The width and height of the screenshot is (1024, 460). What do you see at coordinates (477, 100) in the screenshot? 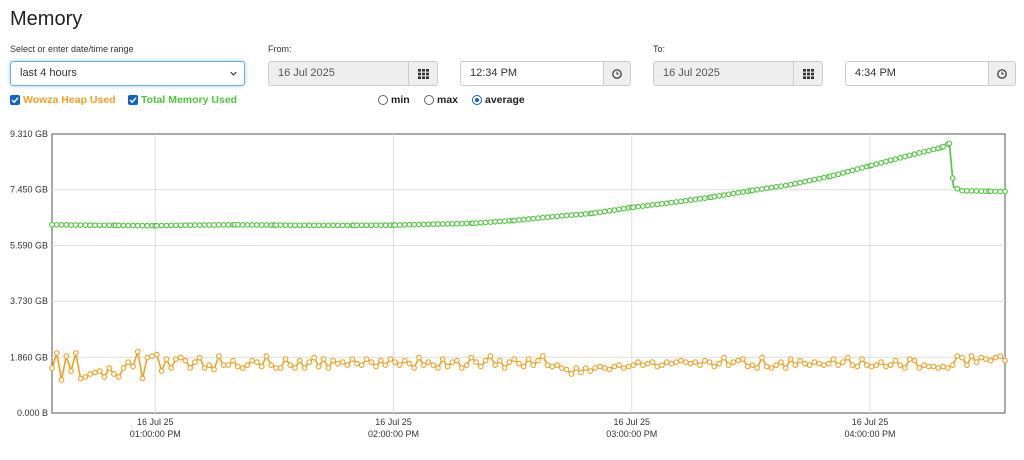
I see `radio-average` at bounding box center [477, 100].